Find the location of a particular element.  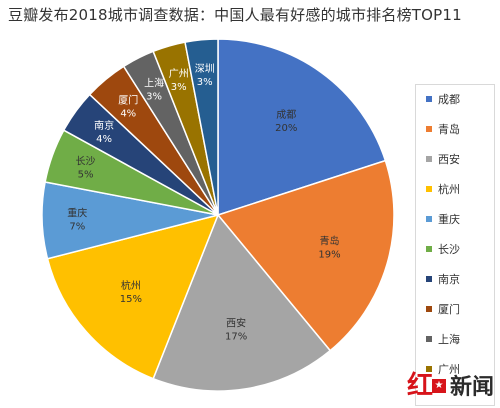

logo-red-char: 红 is located at coordinates (419, 386).